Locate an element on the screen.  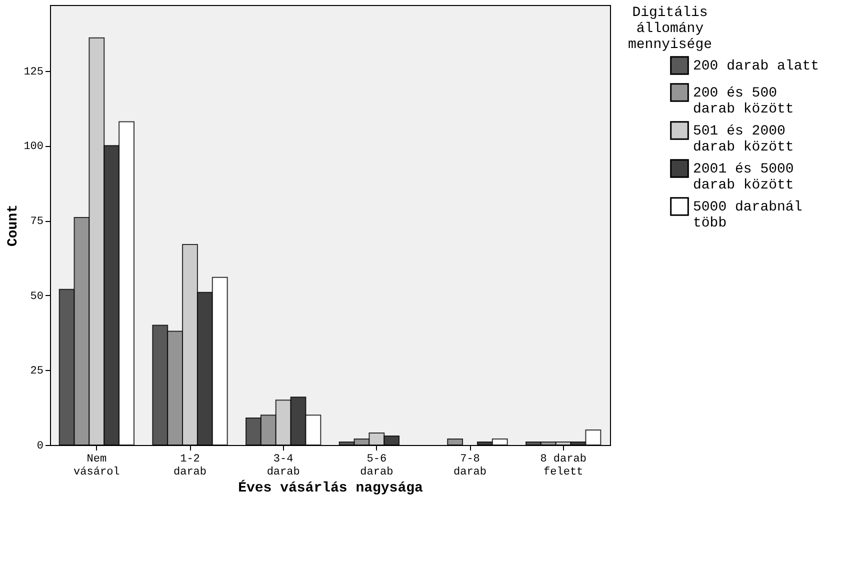
x-axis-title: Éves vásárlás nagysága is located at coordinates (331, 488).